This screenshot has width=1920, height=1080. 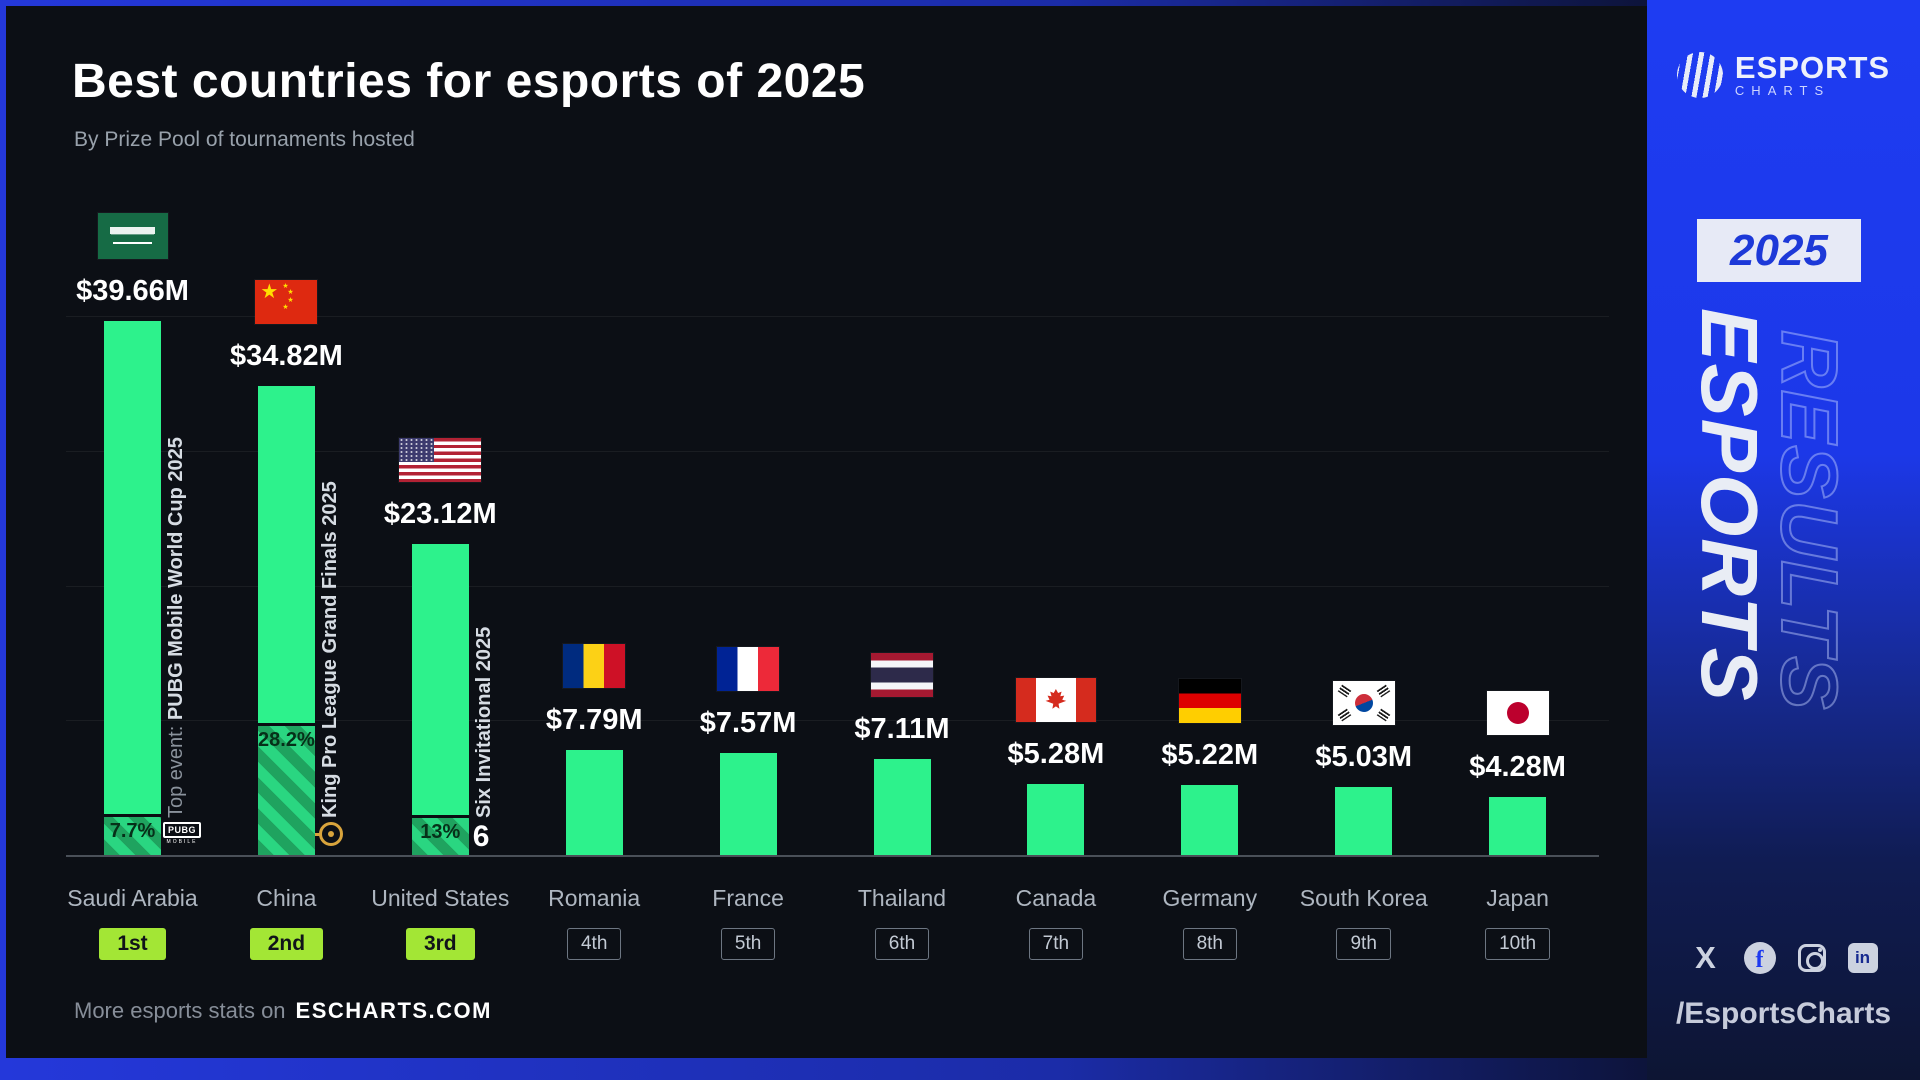 What do you see at coordinates (748, 751) in the screenshot?
I see `bar-column: $7.57M` at bounding box center [748, 751].